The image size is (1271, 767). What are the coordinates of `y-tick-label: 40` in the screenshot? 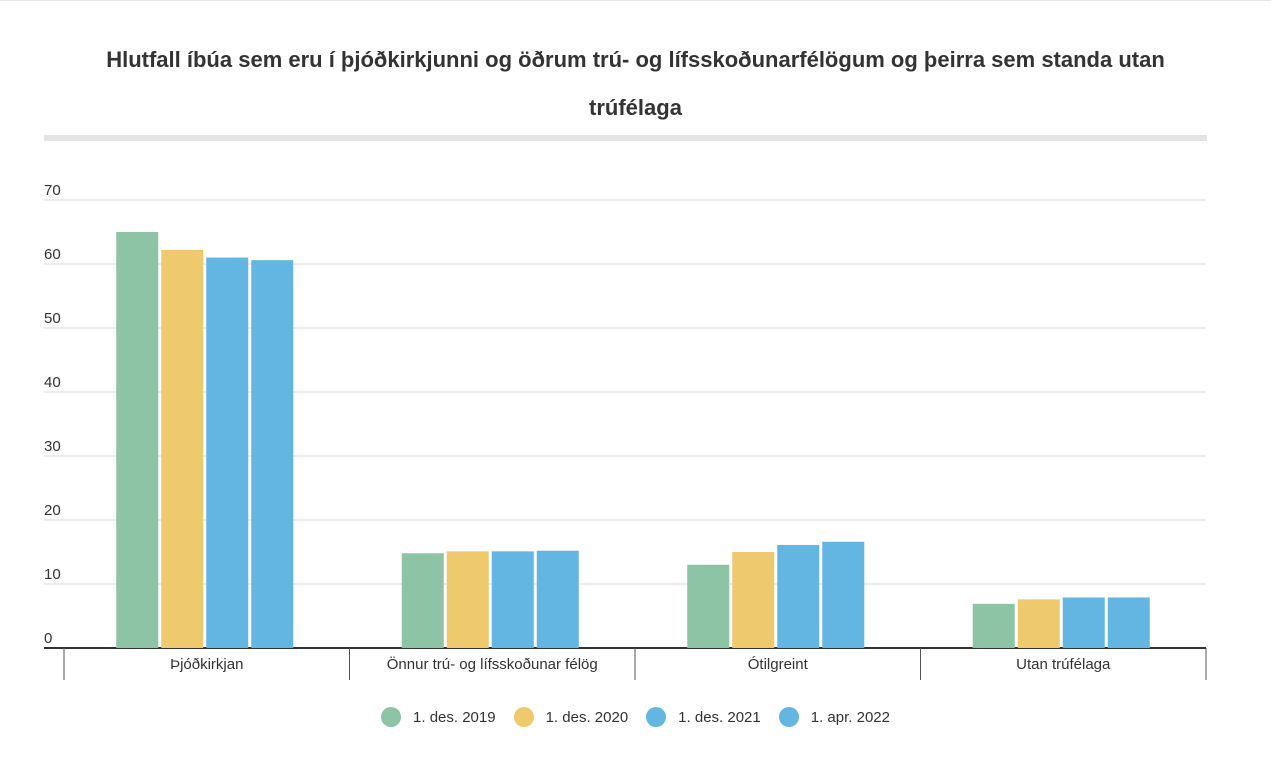 It's located at (52, 382).